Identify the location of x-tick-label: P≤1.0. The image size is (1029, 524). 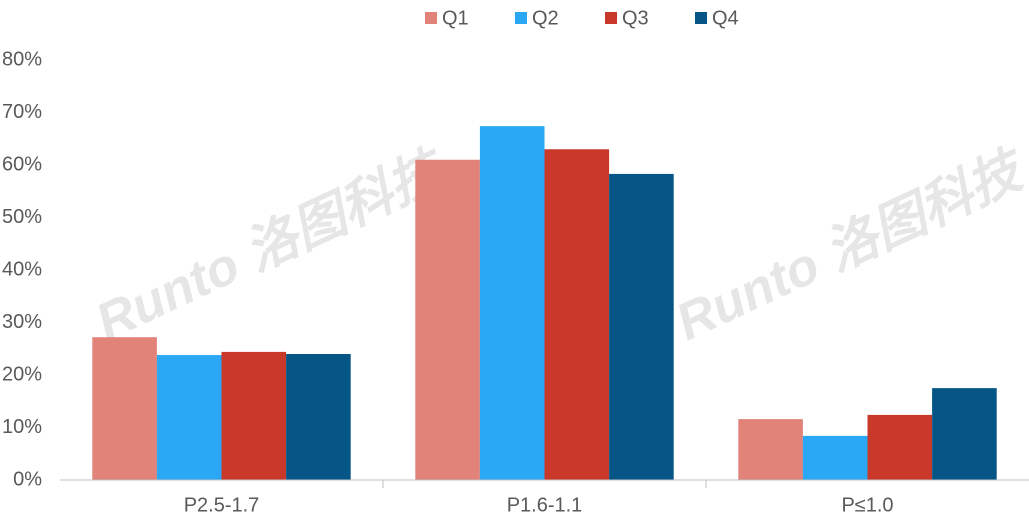
(867, 505).